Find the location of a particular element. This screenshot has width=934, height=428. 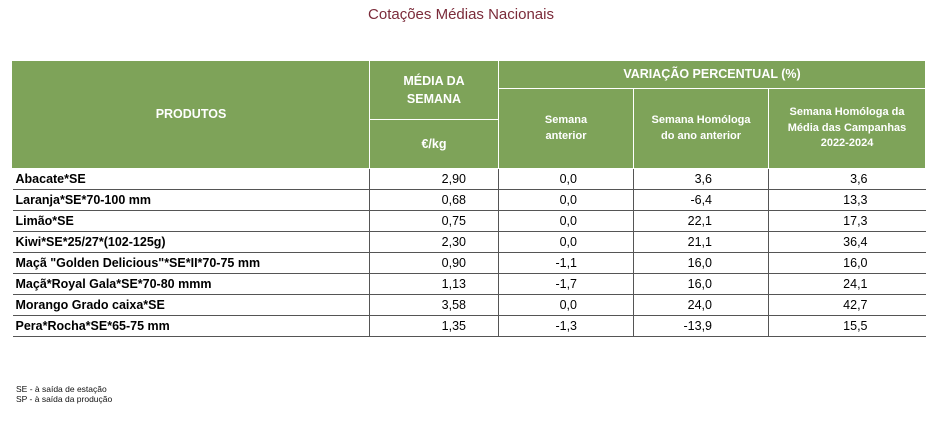

previous-week-variation: -1,1 is located at coordinates (566, 263).